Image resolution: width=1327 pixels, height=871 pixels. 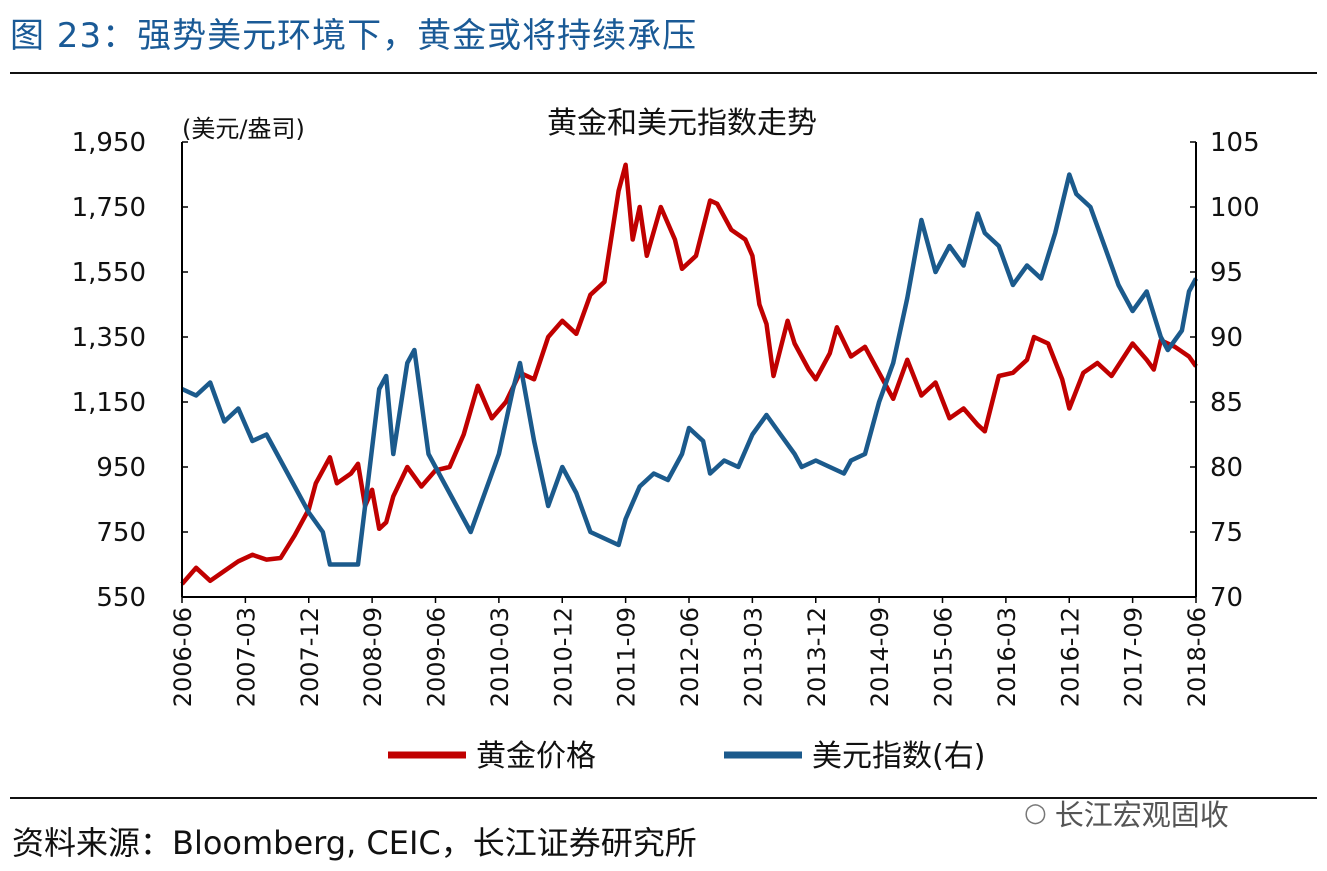 What do you see at coordinates (354, 843) in the screenshot?
I see `source-note: 资料来源：Bloomberg, CEIC，长江证券研究所` at bounding box center [354, 843].